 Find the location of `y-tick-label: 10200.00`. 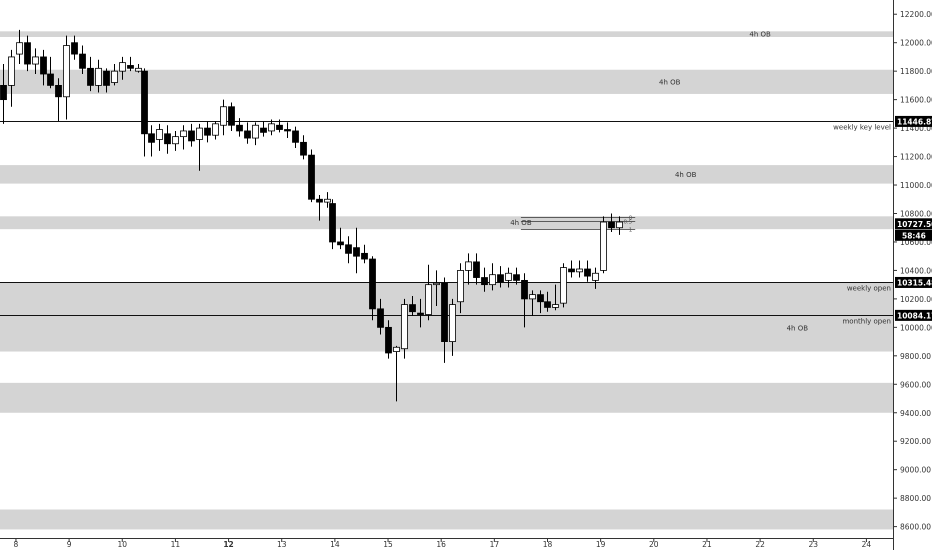

y-tick-label: 10200.00 is located at coordinates (916, 299).